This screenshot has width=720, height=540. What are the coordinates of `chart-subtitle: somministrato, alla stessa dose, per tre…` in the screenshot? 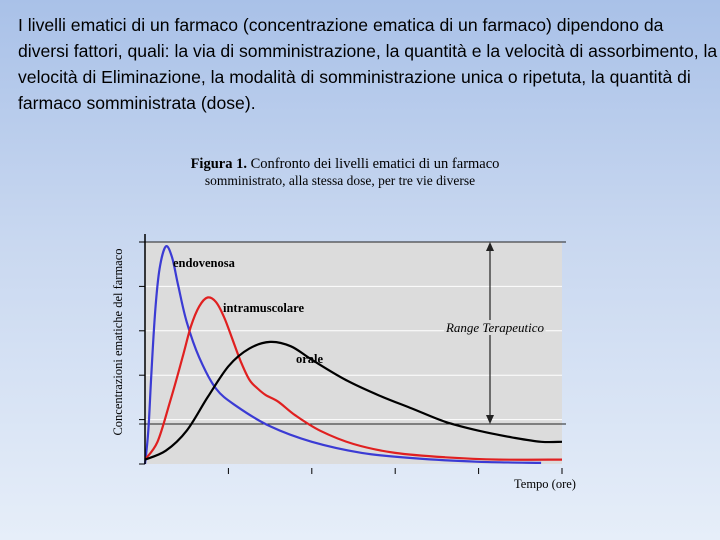 It's located at (340, 180).